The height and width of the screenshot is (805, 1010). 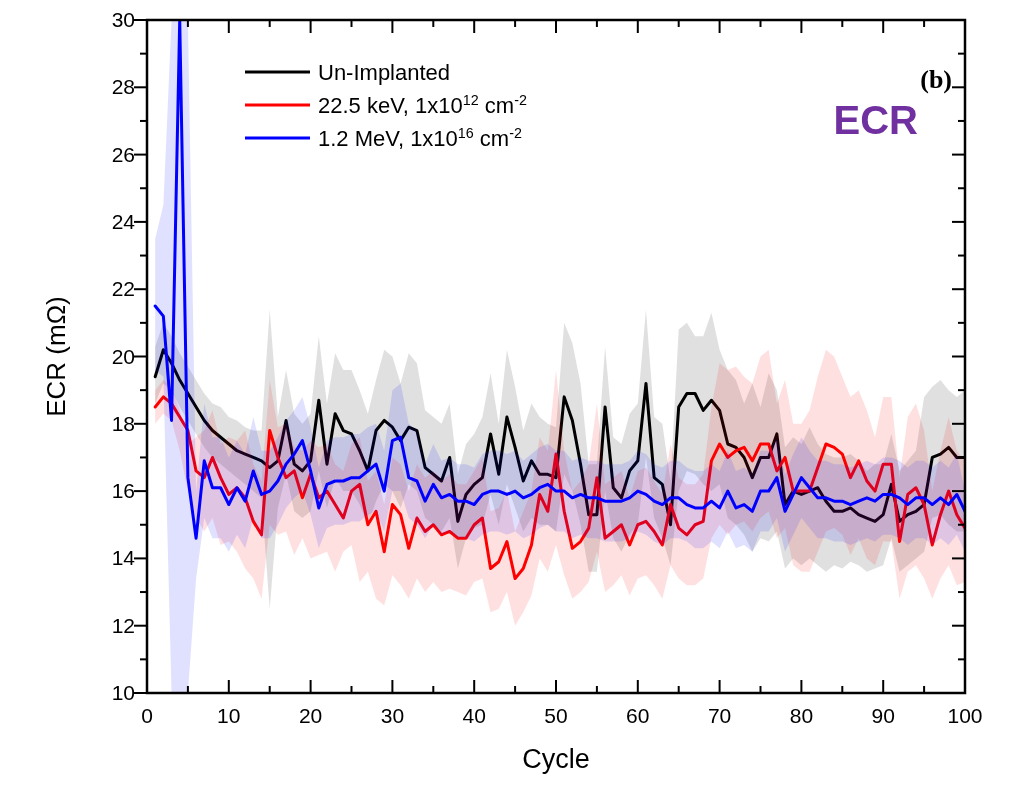 I want to click on y-tick-label: 10, so click(x=123, y=692).